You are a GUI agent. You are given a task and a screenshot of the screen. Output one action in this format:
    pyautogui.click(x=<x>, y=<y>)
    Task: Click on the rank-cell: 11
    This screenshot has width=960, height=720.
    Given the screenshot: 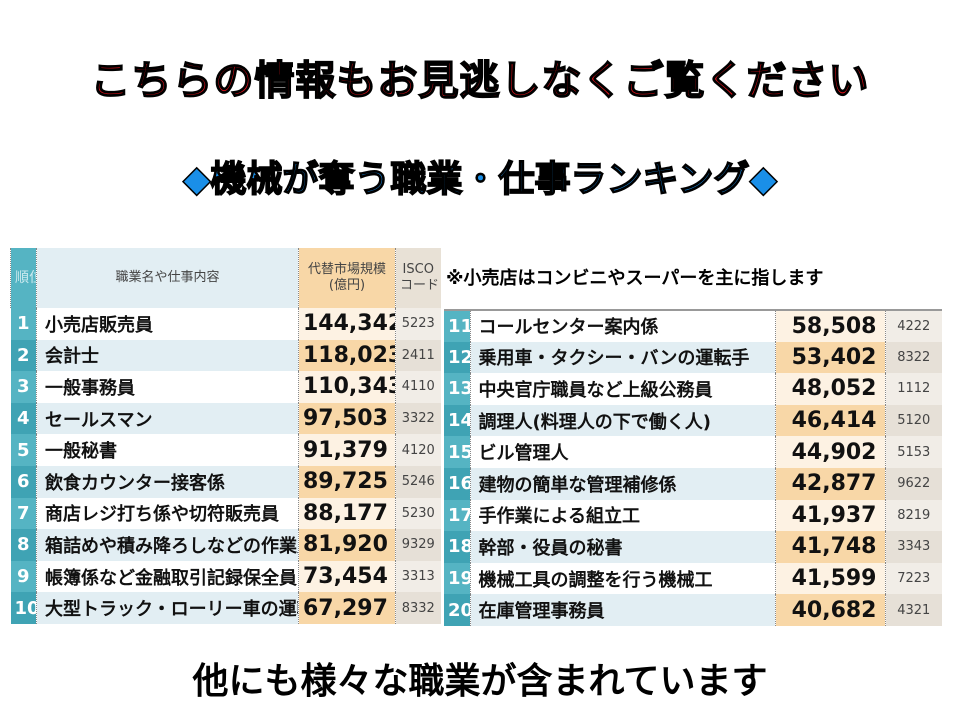 What is the action you would take?
    pyautogui.click(x=457, y=326)
    